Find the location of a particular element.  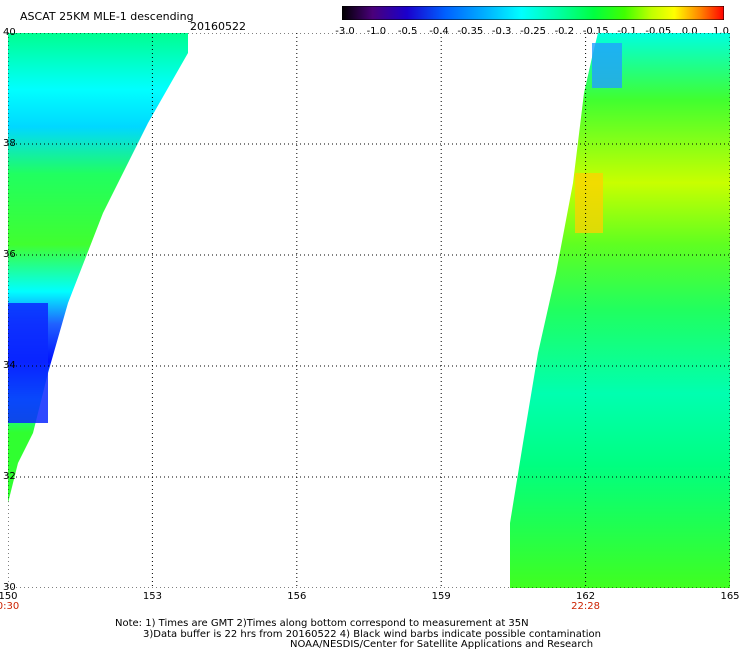

pass-time-label: 22:28 is located at coordinates (586, 606).